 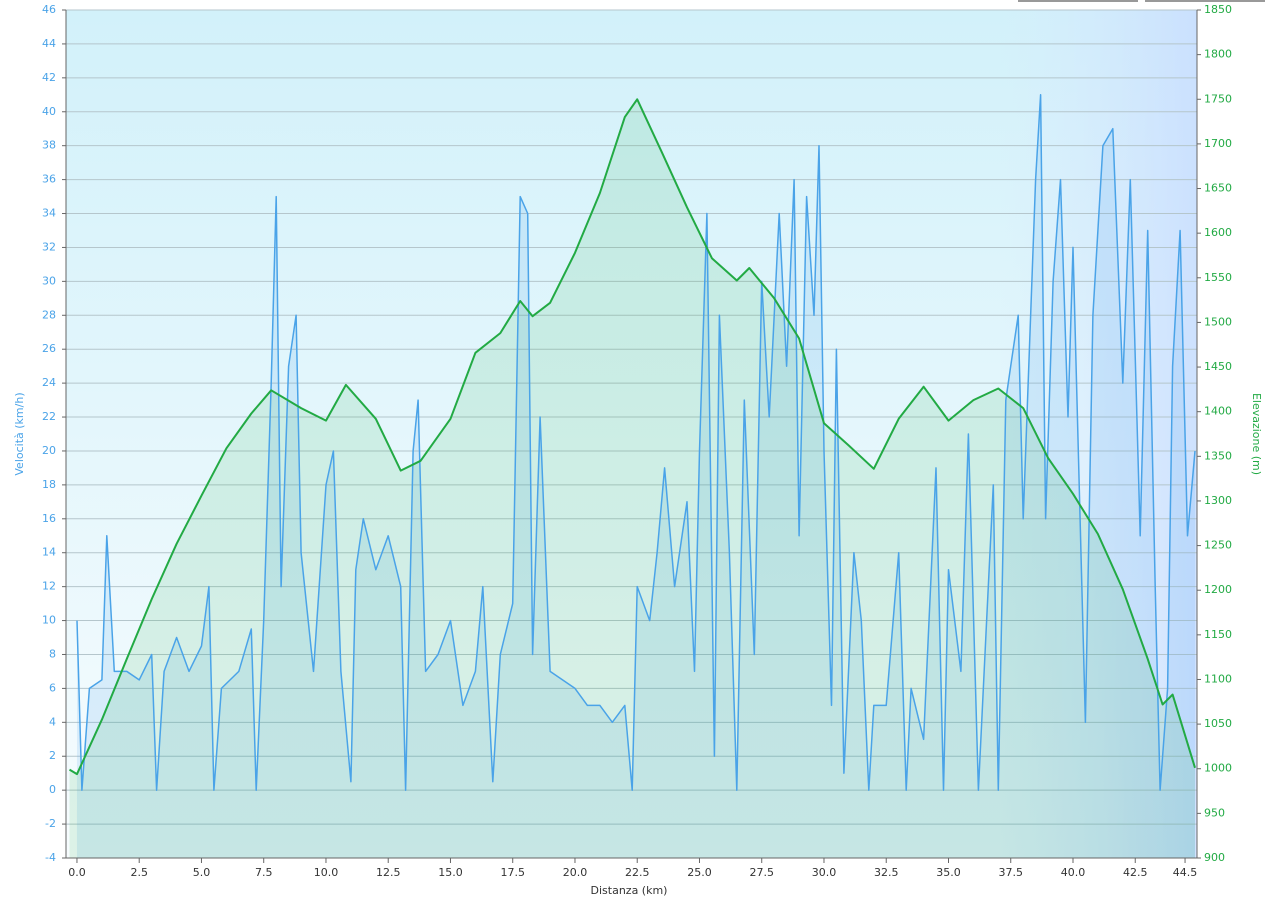 What do you see at coordinates (575, 872) in the screenshot?
I see `x-tick-label: 20.0` at bounding box center [575, 872].